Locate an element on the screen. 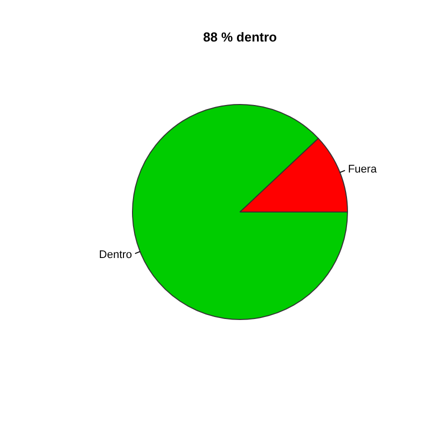 Image resolution: width=429 pixels, height=429 pixels. slice-label: Fuera is located at coordinates (363, 169).